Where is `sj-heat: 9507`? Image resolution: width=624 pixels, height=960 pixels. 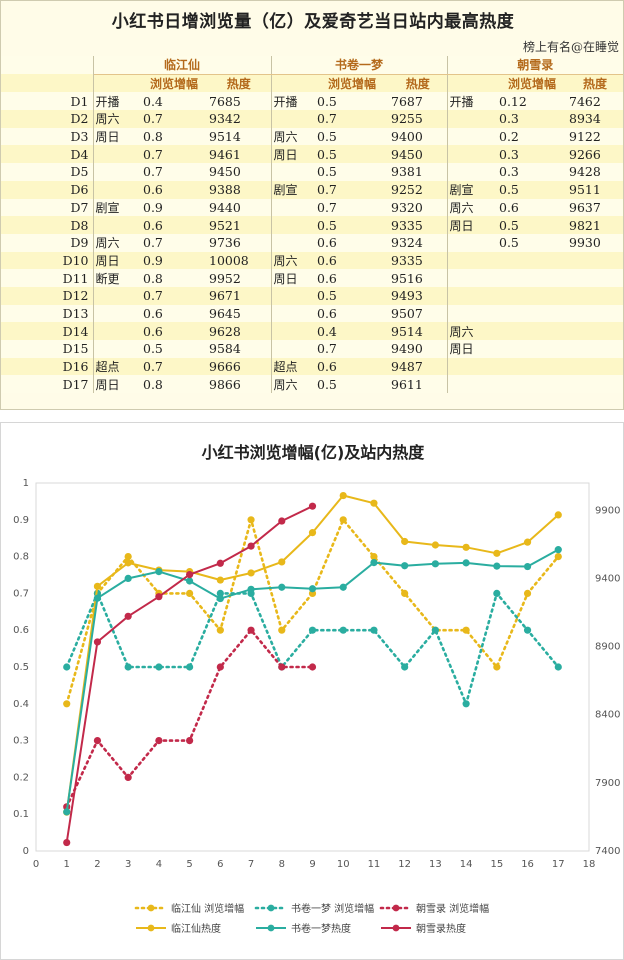 sj-heat: 9507 is located at coordinates (418, 313).